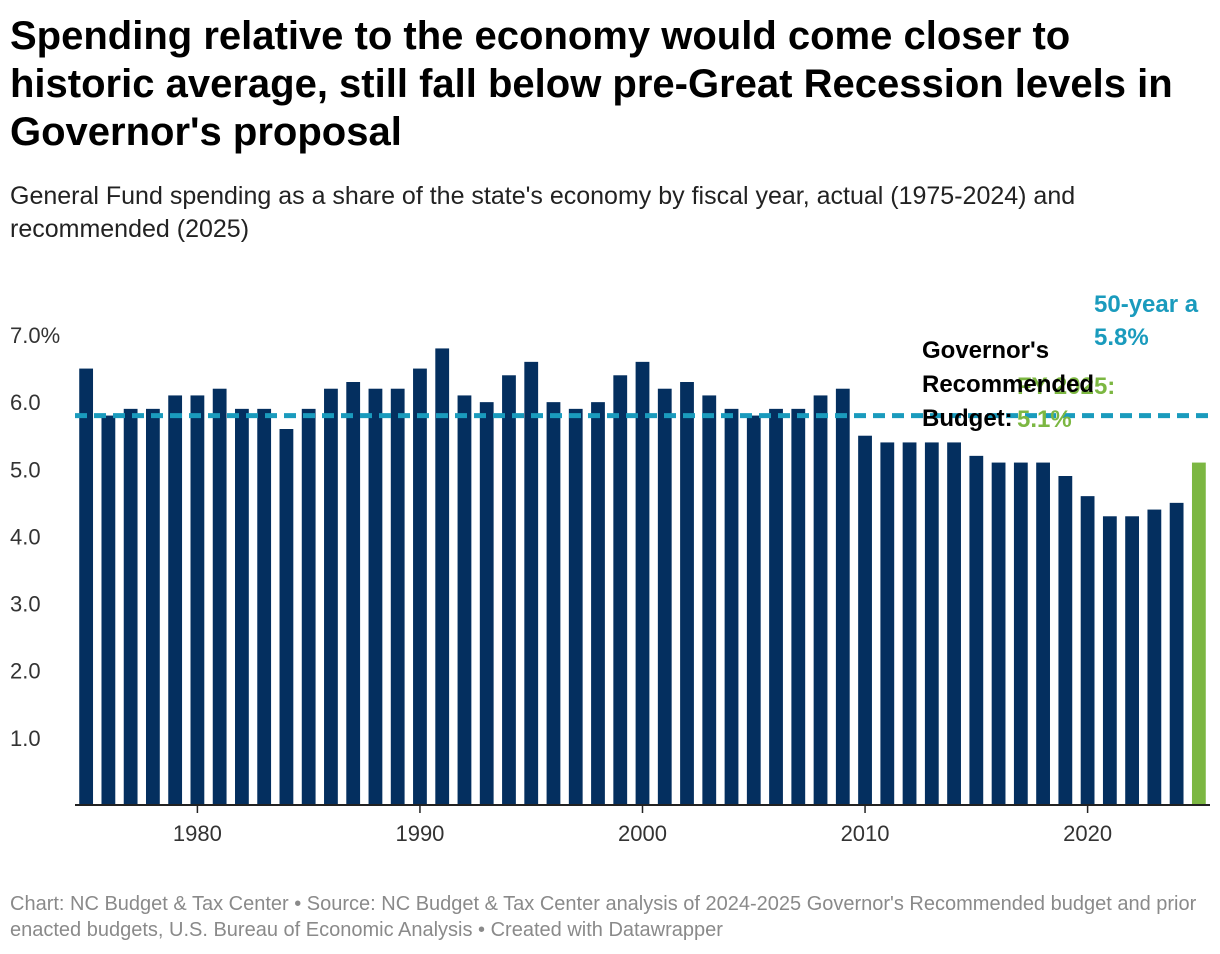 Image resolution: width=1220 pixels, height=954 pixels. What do you see at coordinates (1121, 337) in the screenshot?
I see `average-annotation-line-2: 5.8%` at bounding box center [1121, 337].